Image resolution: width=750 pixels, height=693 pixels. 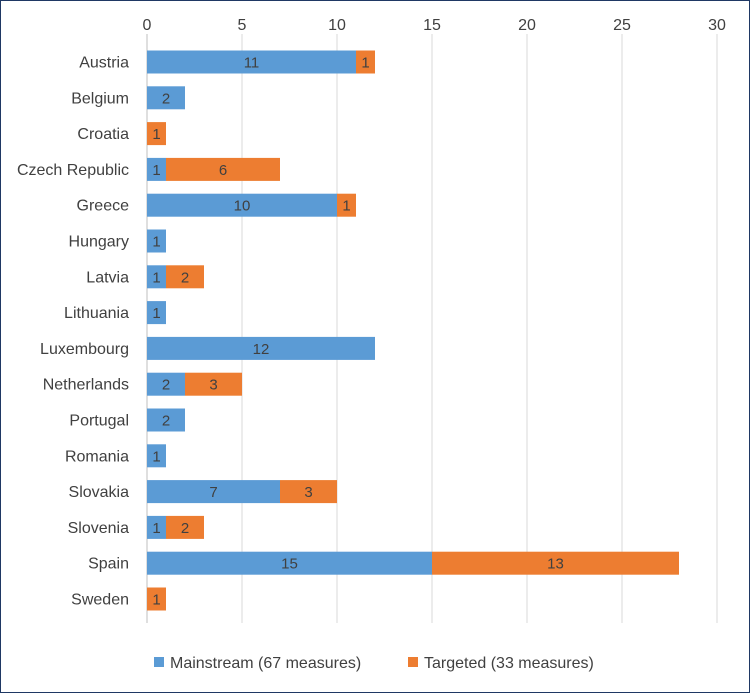 What do you see at coordinates (73, 170) in the screenshot?
I see `category-label-czech-republic: Czech Republic` at bounding box center [73, 170].